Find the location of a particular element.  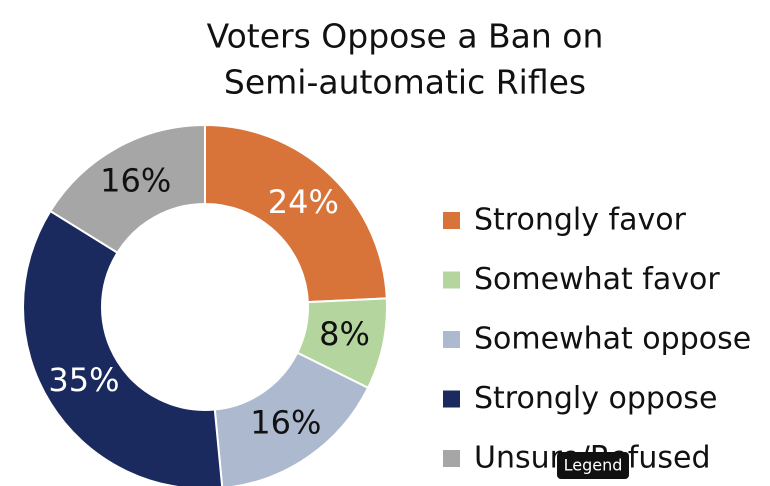

tooltip: Legend is located at coordinates (593, 465).